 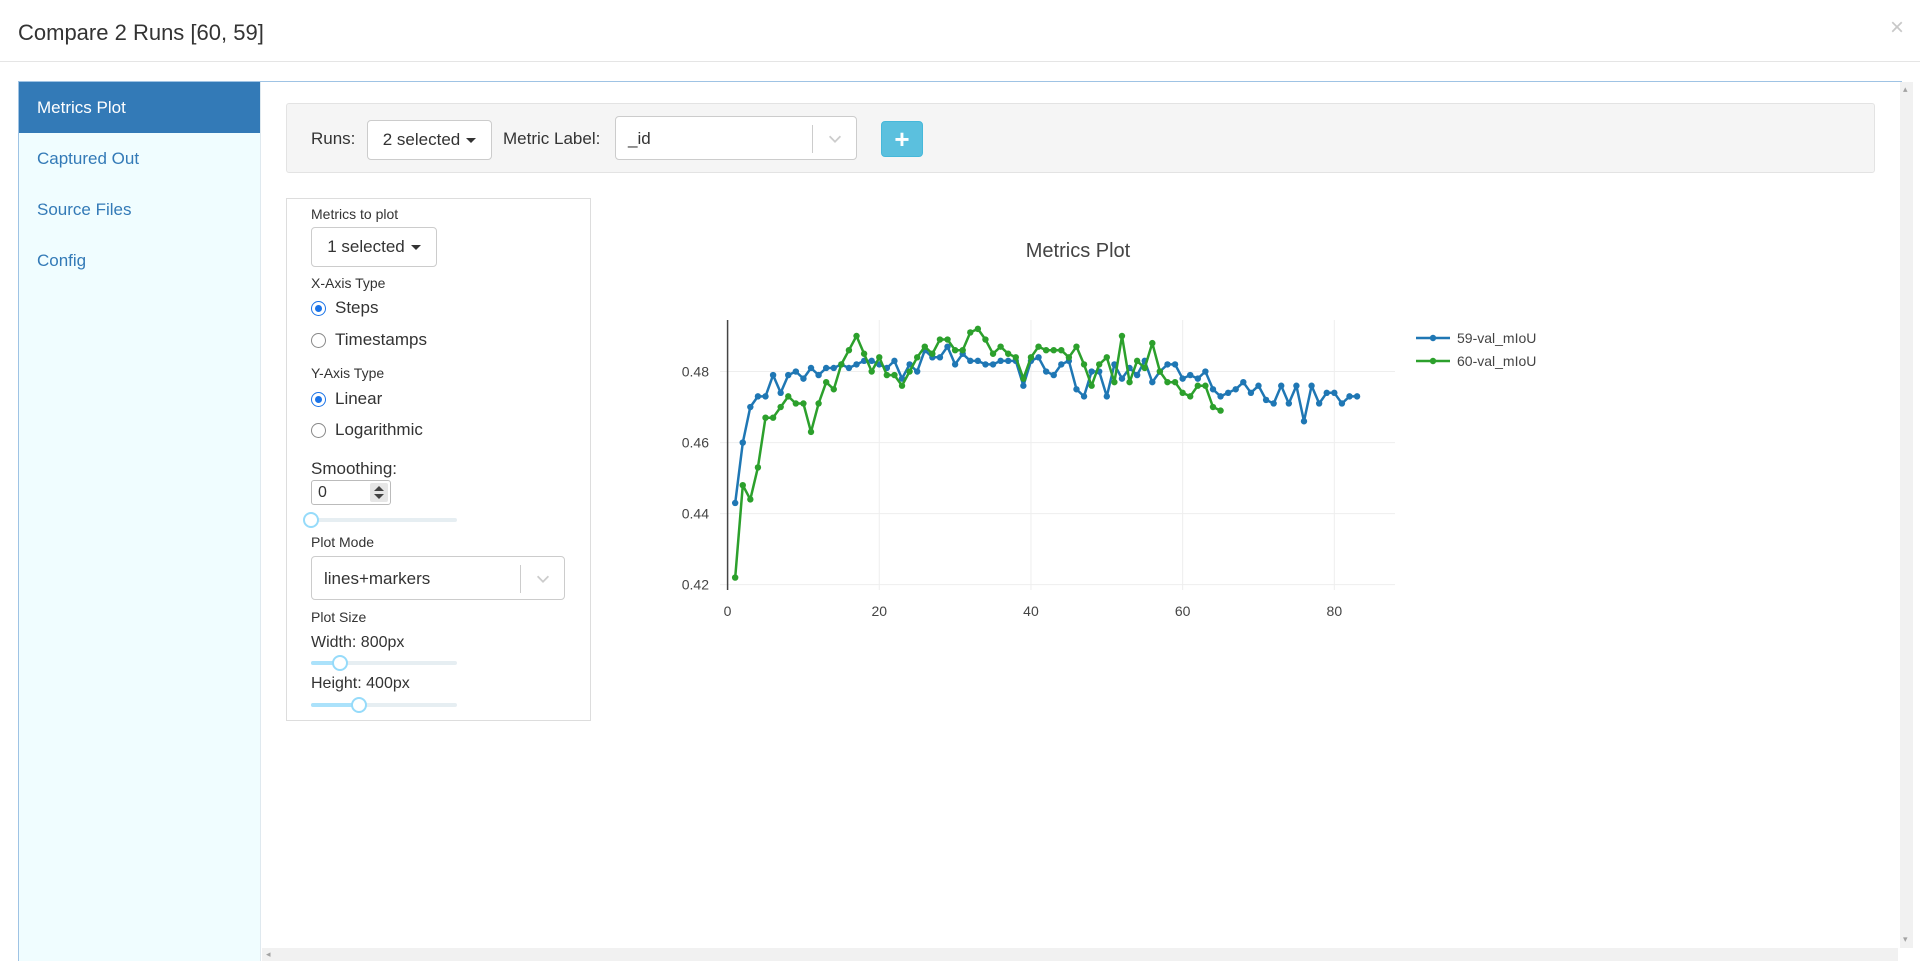 I want to click on spinner-icon, so click(x=379, y=492).